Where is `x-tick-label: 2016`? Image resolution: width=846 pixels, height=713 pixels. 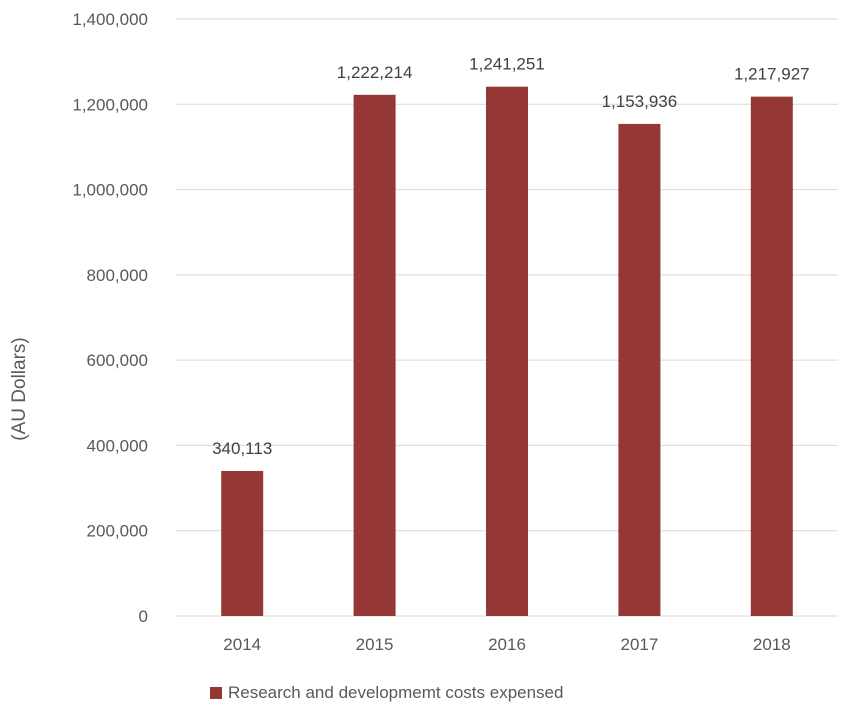
x-tick-label: 2016 is located at coordinates (507, 644).